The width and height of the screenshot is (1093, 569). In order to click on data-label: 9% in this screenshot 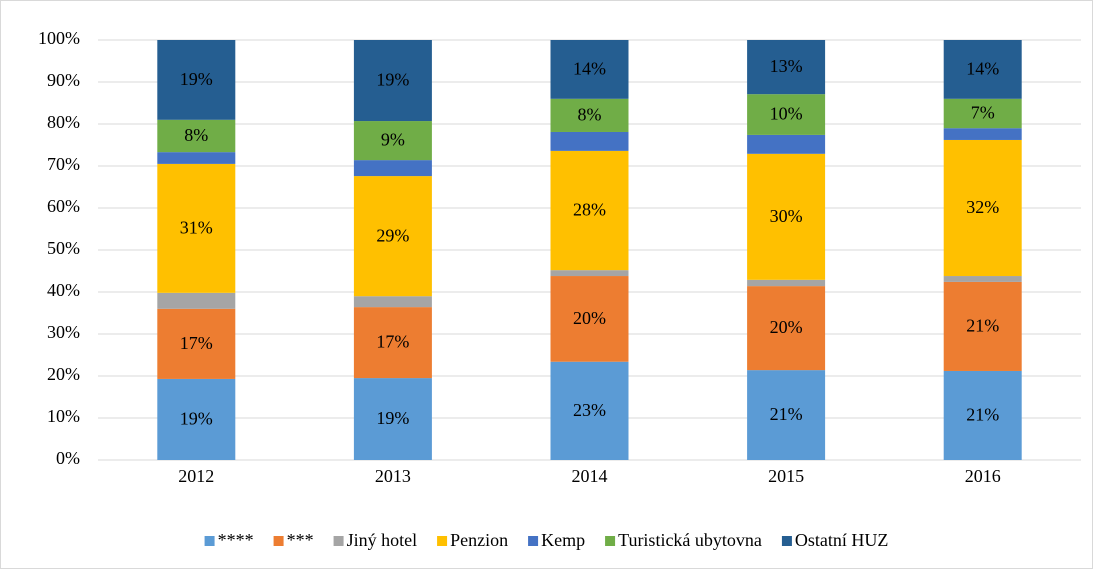, I will do `click(393, 140)`.